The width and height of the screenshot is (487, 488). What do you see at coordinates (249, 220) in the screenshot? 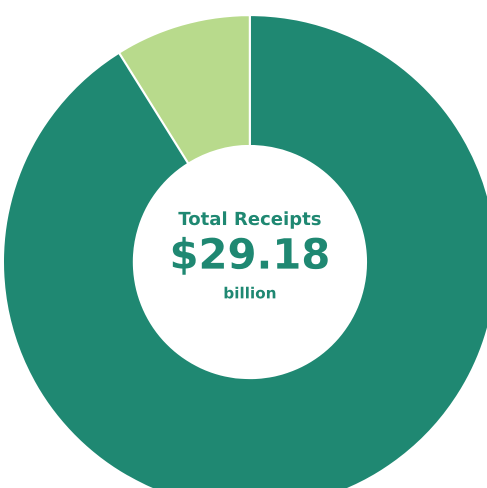
I see `text: Total Receipts` at bounding box center [249, 220].